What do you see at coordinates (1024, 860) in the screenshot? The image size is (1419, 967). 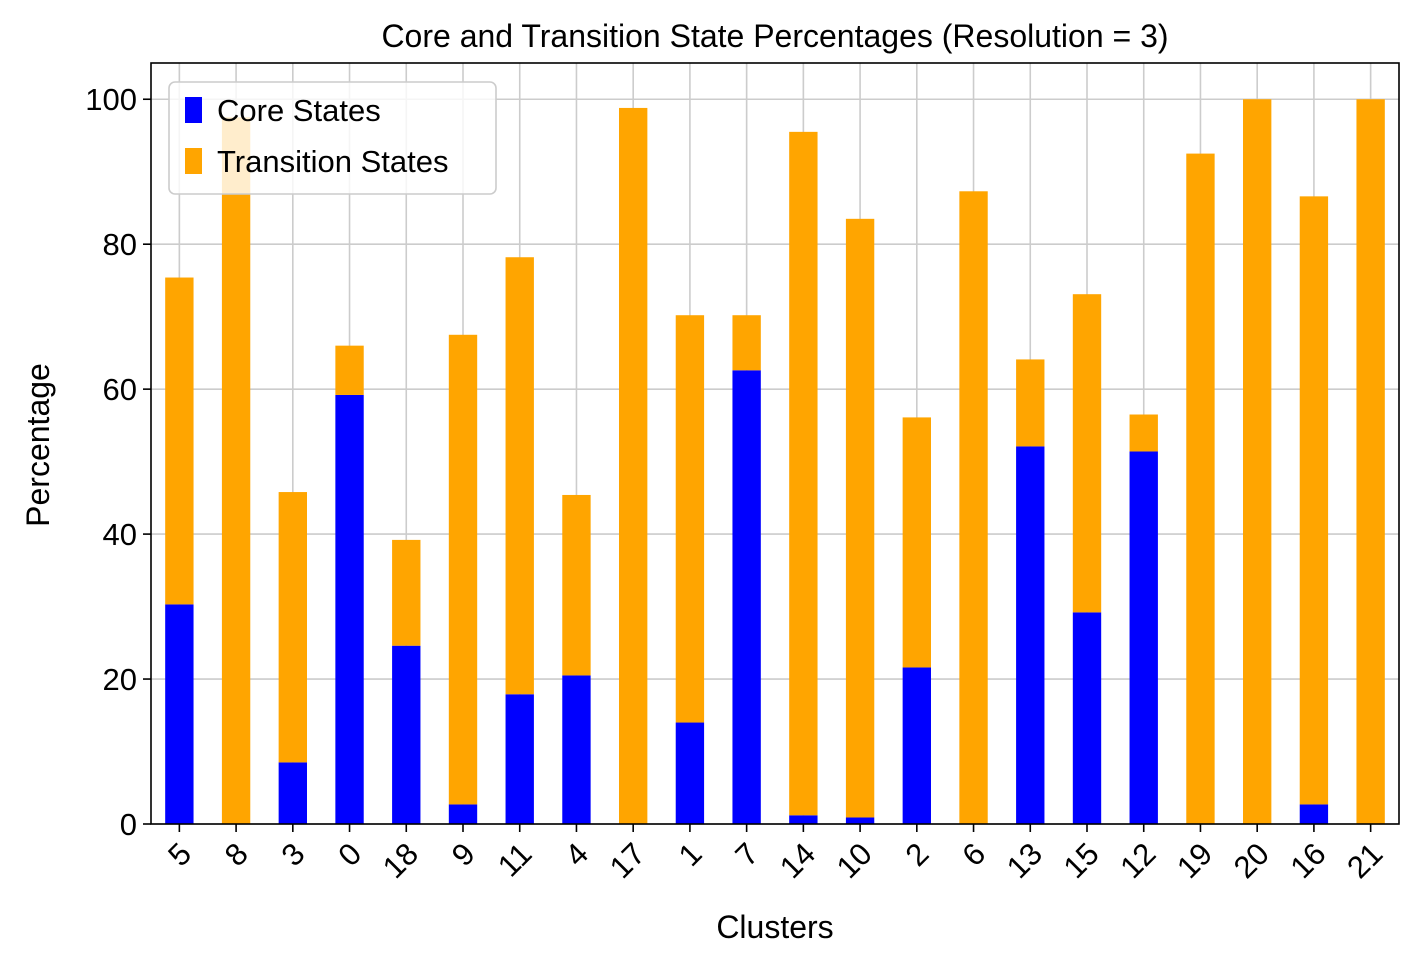 I see `x-tick-label: 13` at bounding box center [1024, 860].